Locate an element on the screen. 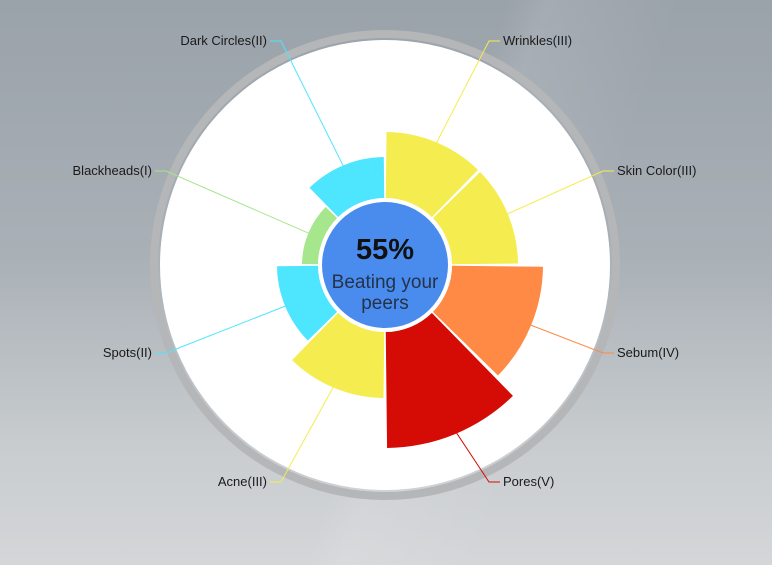 This screenshot has height=565, width=772. label-acne: Acne(III) is located at coordinates (242, 481).